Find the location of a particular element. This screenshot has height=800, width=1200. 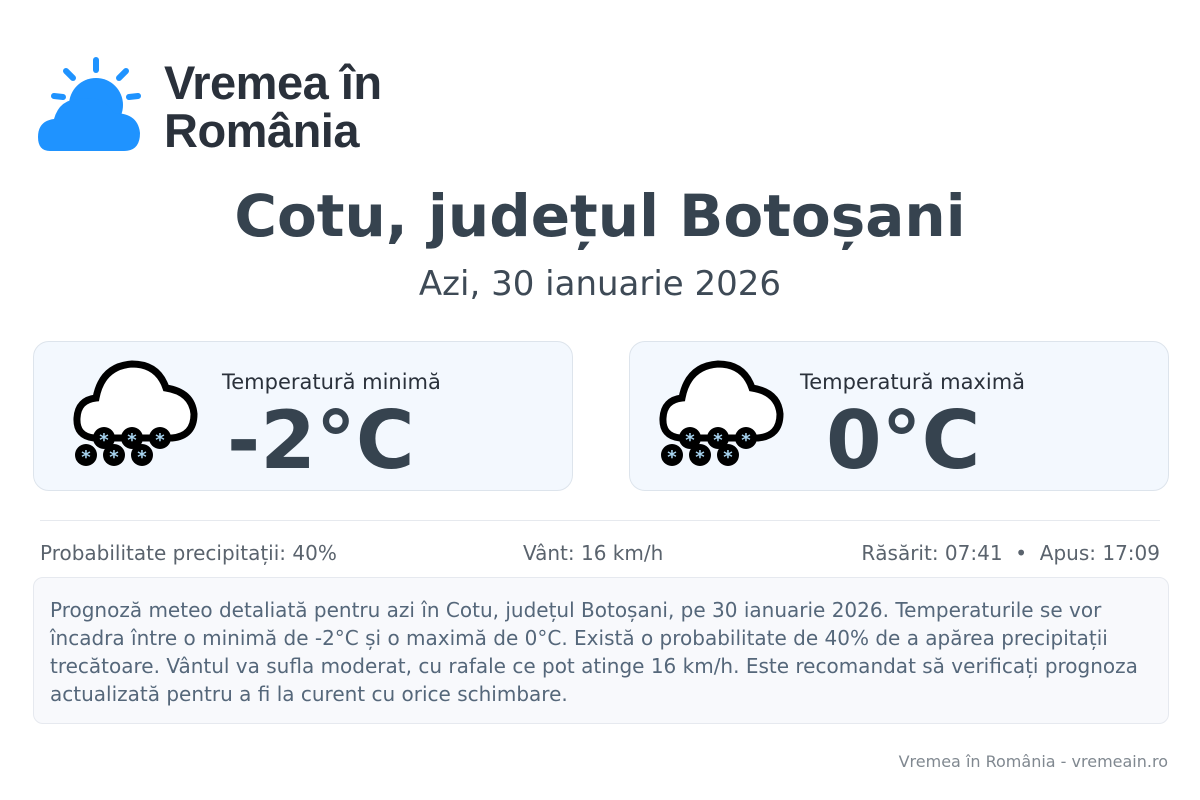

sunrise-sunset: Răsărit: 07:41 • Apus: 17:09 is located at coordinates (1010, 553).